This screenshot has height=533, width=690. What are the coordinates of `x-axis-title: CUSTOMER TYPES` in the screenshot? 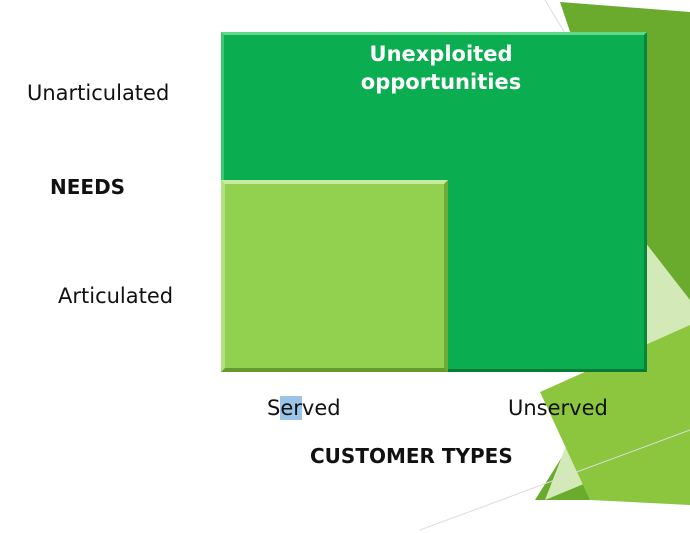 It's located at (411, 456).